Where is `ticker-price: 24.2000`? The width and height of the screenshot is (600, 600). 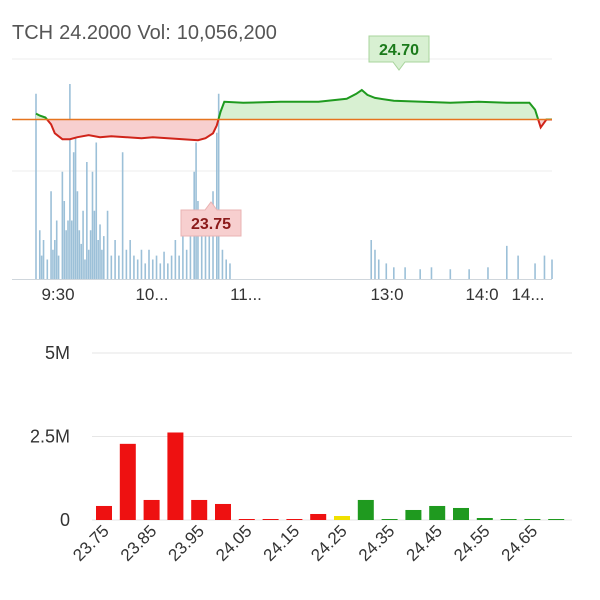 ticker-price: 24.2000 is located at coordinates (95, 33).